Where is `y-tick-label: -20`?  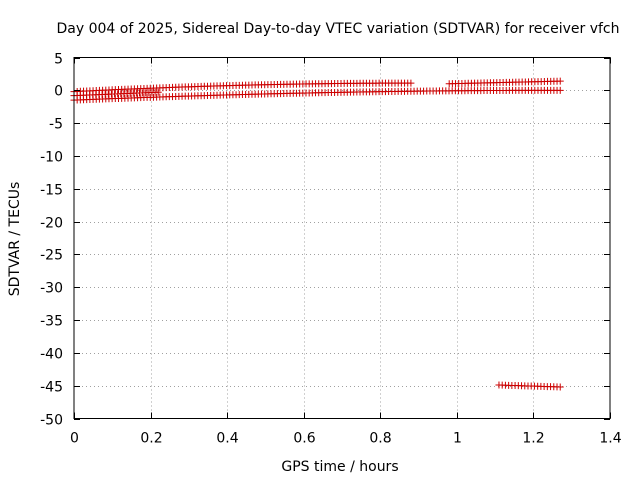 y-tick-label: -20 is located at coordinates (51, 224).